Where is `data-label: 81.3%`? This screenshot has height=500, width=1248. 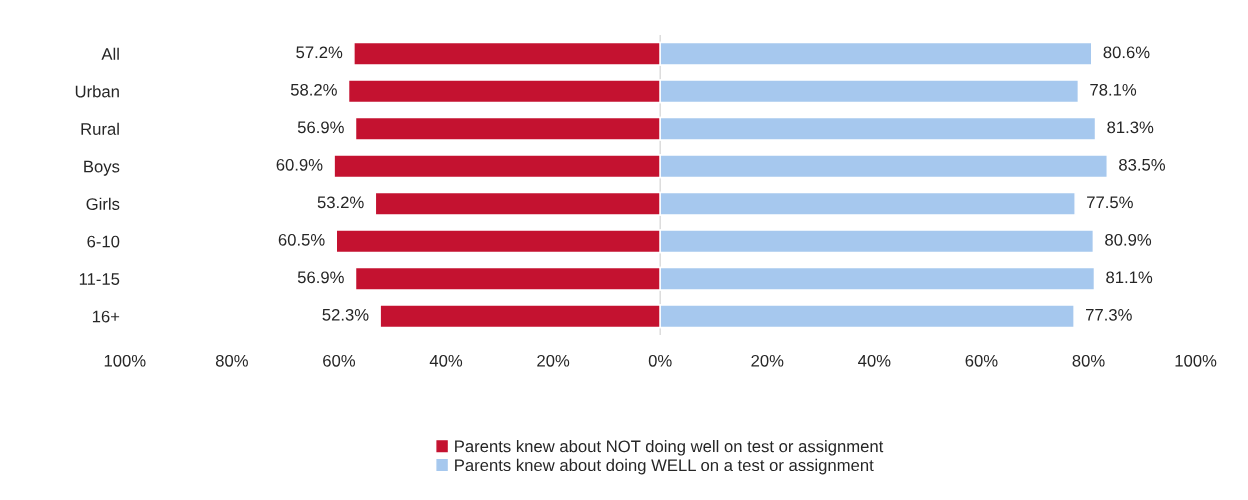 data-label: 81.3% is located at coordinates (1130, 127).